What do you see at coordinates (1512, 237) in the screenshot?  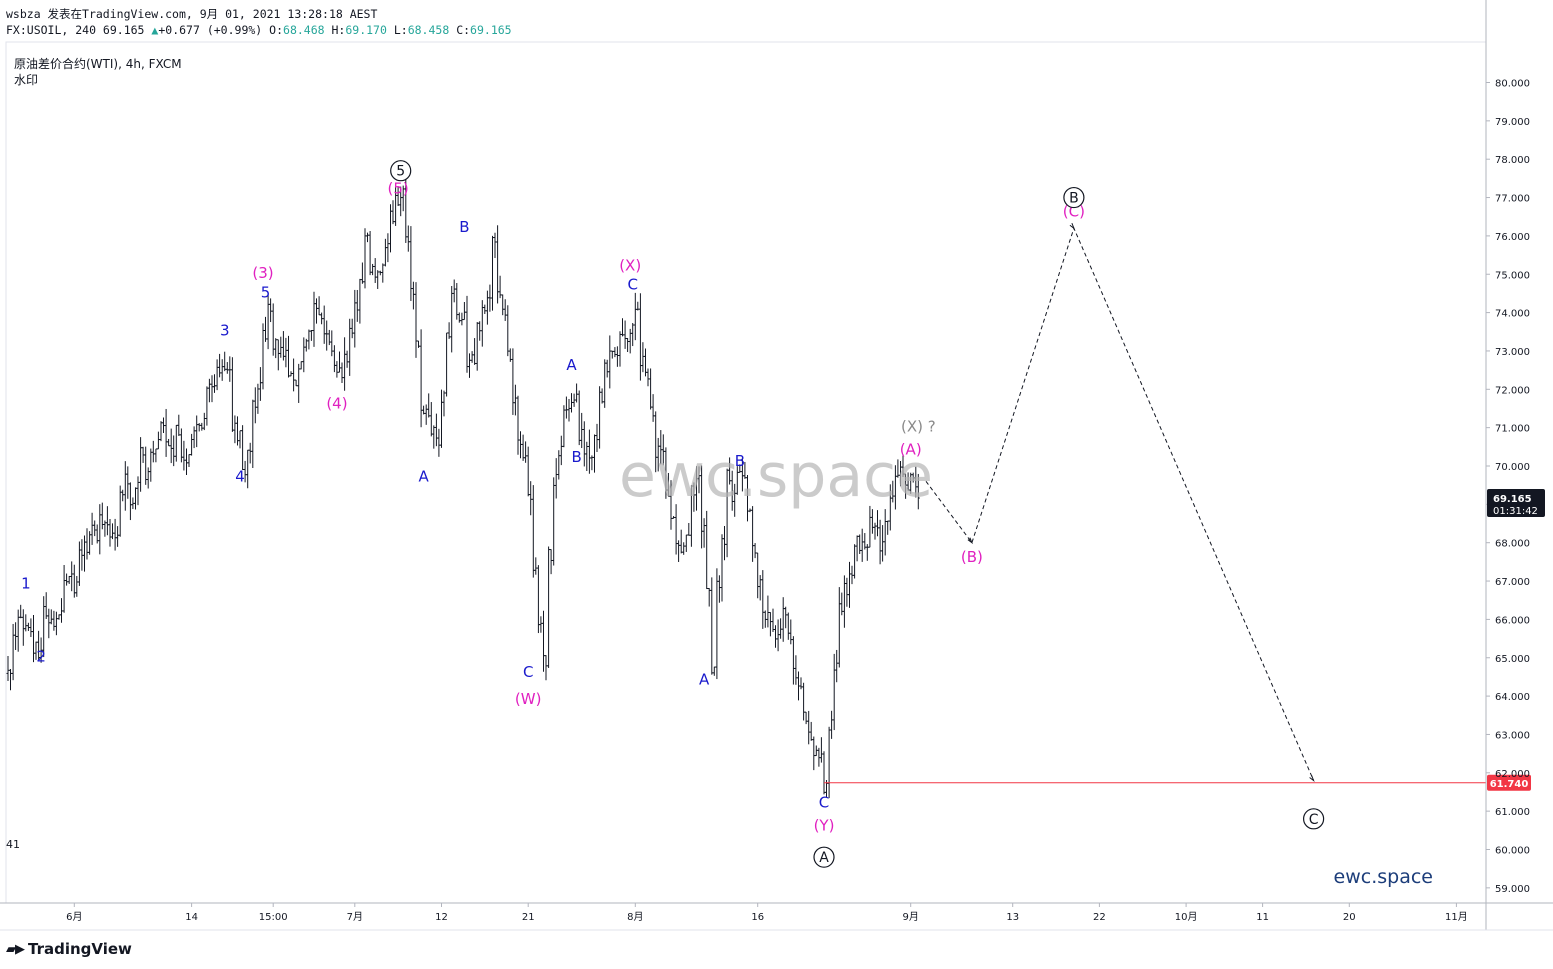 I see `y-tick-label: 76.000` at bounding box center [1512, 237].